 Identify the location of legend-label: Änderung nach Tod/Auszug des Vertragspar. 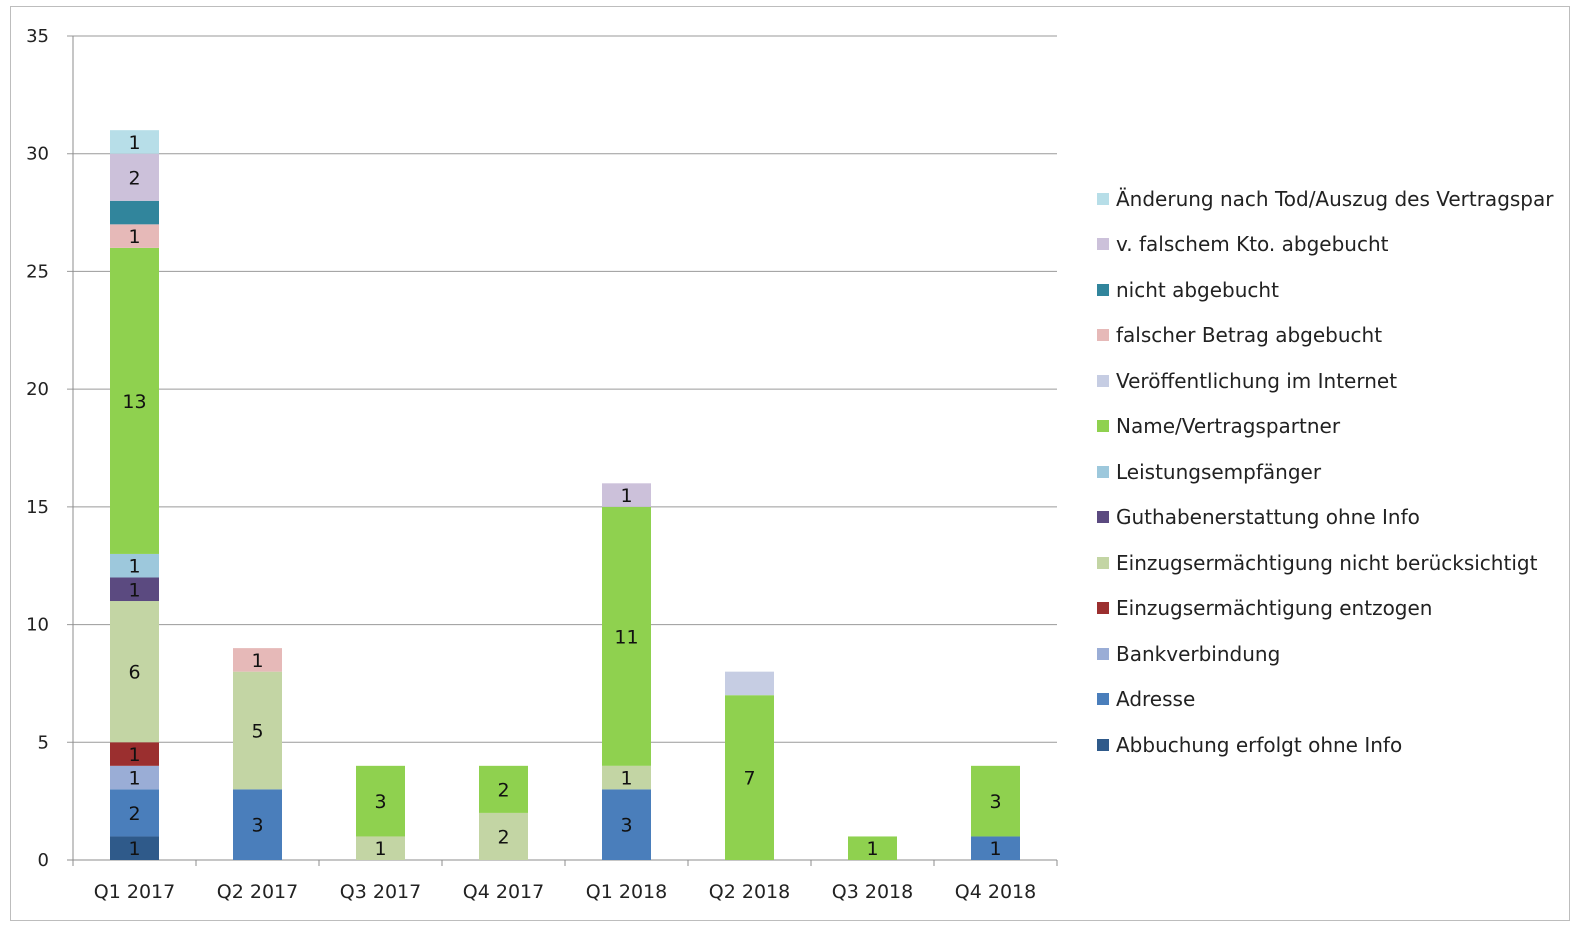
(1335, 198).